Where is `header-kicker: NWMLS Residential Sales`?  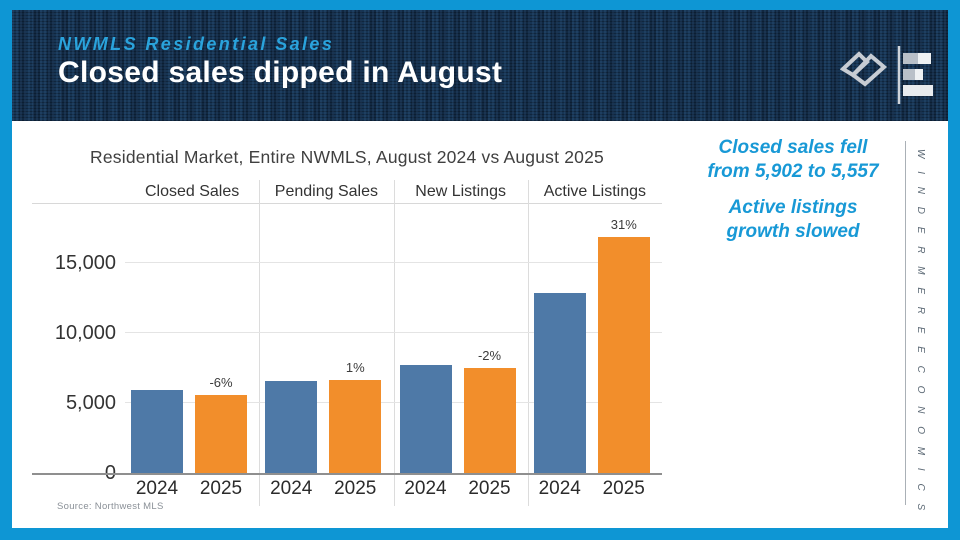 header-kicker: NWMLS Residential Sales is located at coordinates (196, 44).